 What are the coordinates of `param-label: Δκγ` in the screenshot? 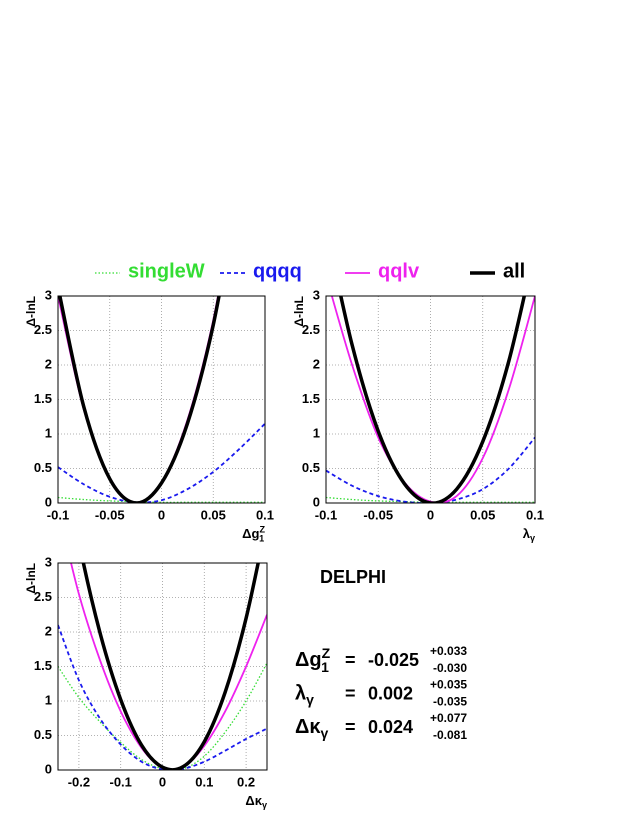 It's located at (312, 728).